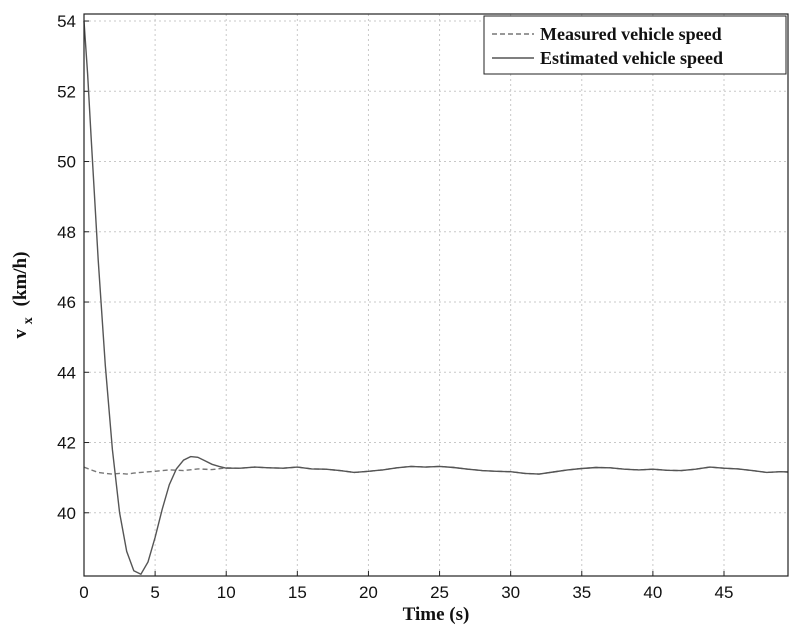 The image size is (790, 629). What do you see at coordinates (66, 513) in the screenshot?
I see `y-tick-label: 40` at bounding box center [66, 513].